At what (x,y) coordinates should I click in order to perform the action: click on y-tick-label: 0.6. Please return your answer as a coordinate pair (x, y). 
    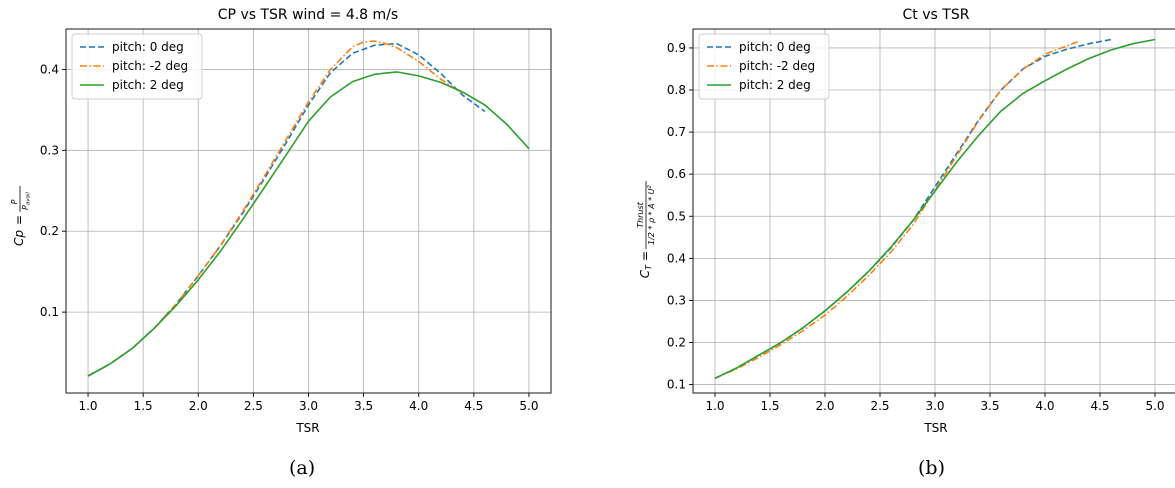
    Looking at the image, I should click on (676, 174).